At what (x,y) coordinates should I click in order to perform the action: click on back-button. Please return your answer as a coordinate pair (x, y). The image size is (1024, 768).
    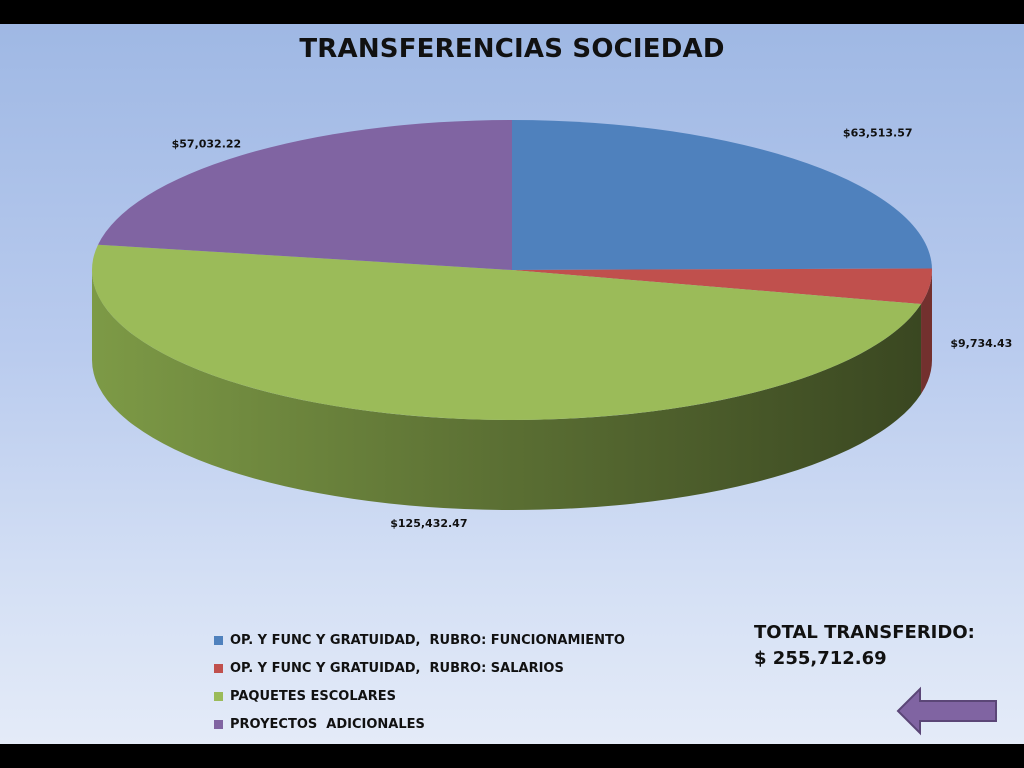
    Looking at the image, I should click on (946, 711).